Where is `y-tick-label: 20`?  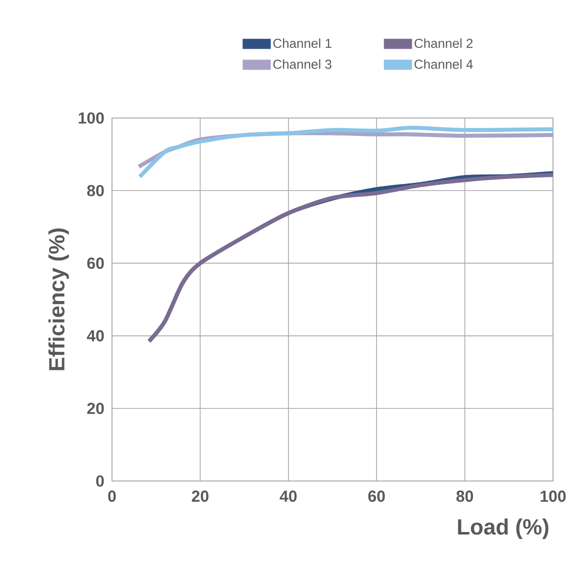
y-tick-label: 20 is located at coordinates (95, 408).